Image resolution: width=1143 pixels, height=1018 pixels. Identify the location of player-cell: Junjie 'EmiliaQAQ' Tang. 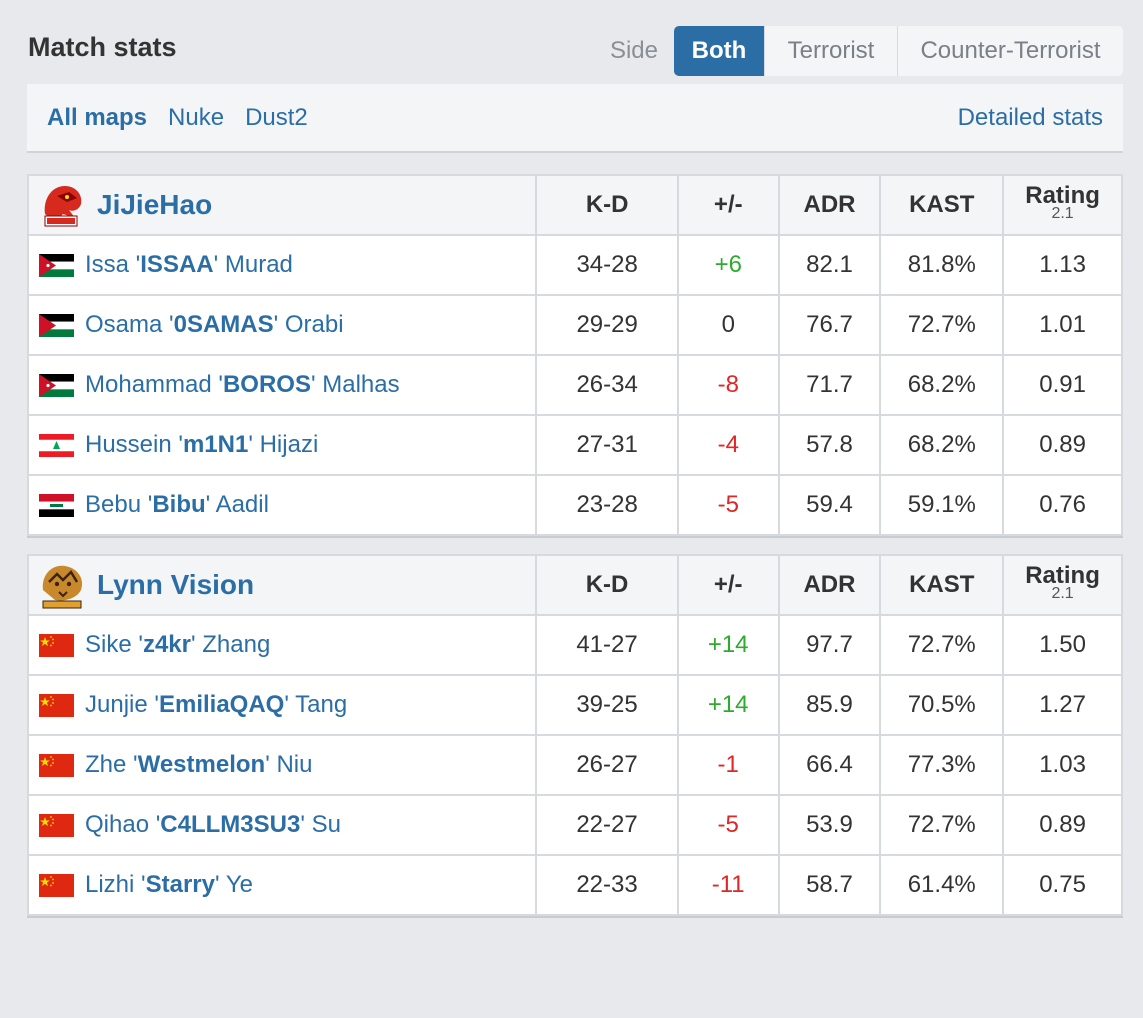
(282, 705).